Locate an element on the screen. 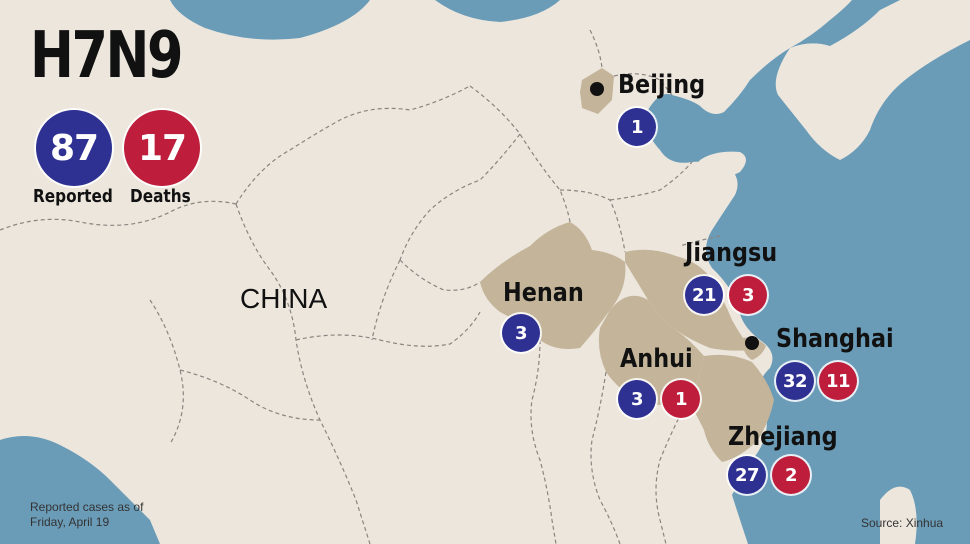 The height and width of the screenshot is (544, 970). henan-reported-badge: 3 is located at coordinates (521, 333).